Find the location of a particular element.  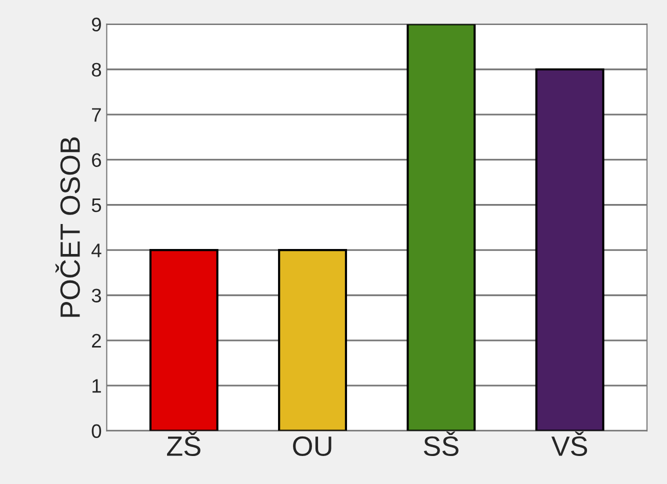

y-tick-label: 2 is located at coordinates (96, 341).